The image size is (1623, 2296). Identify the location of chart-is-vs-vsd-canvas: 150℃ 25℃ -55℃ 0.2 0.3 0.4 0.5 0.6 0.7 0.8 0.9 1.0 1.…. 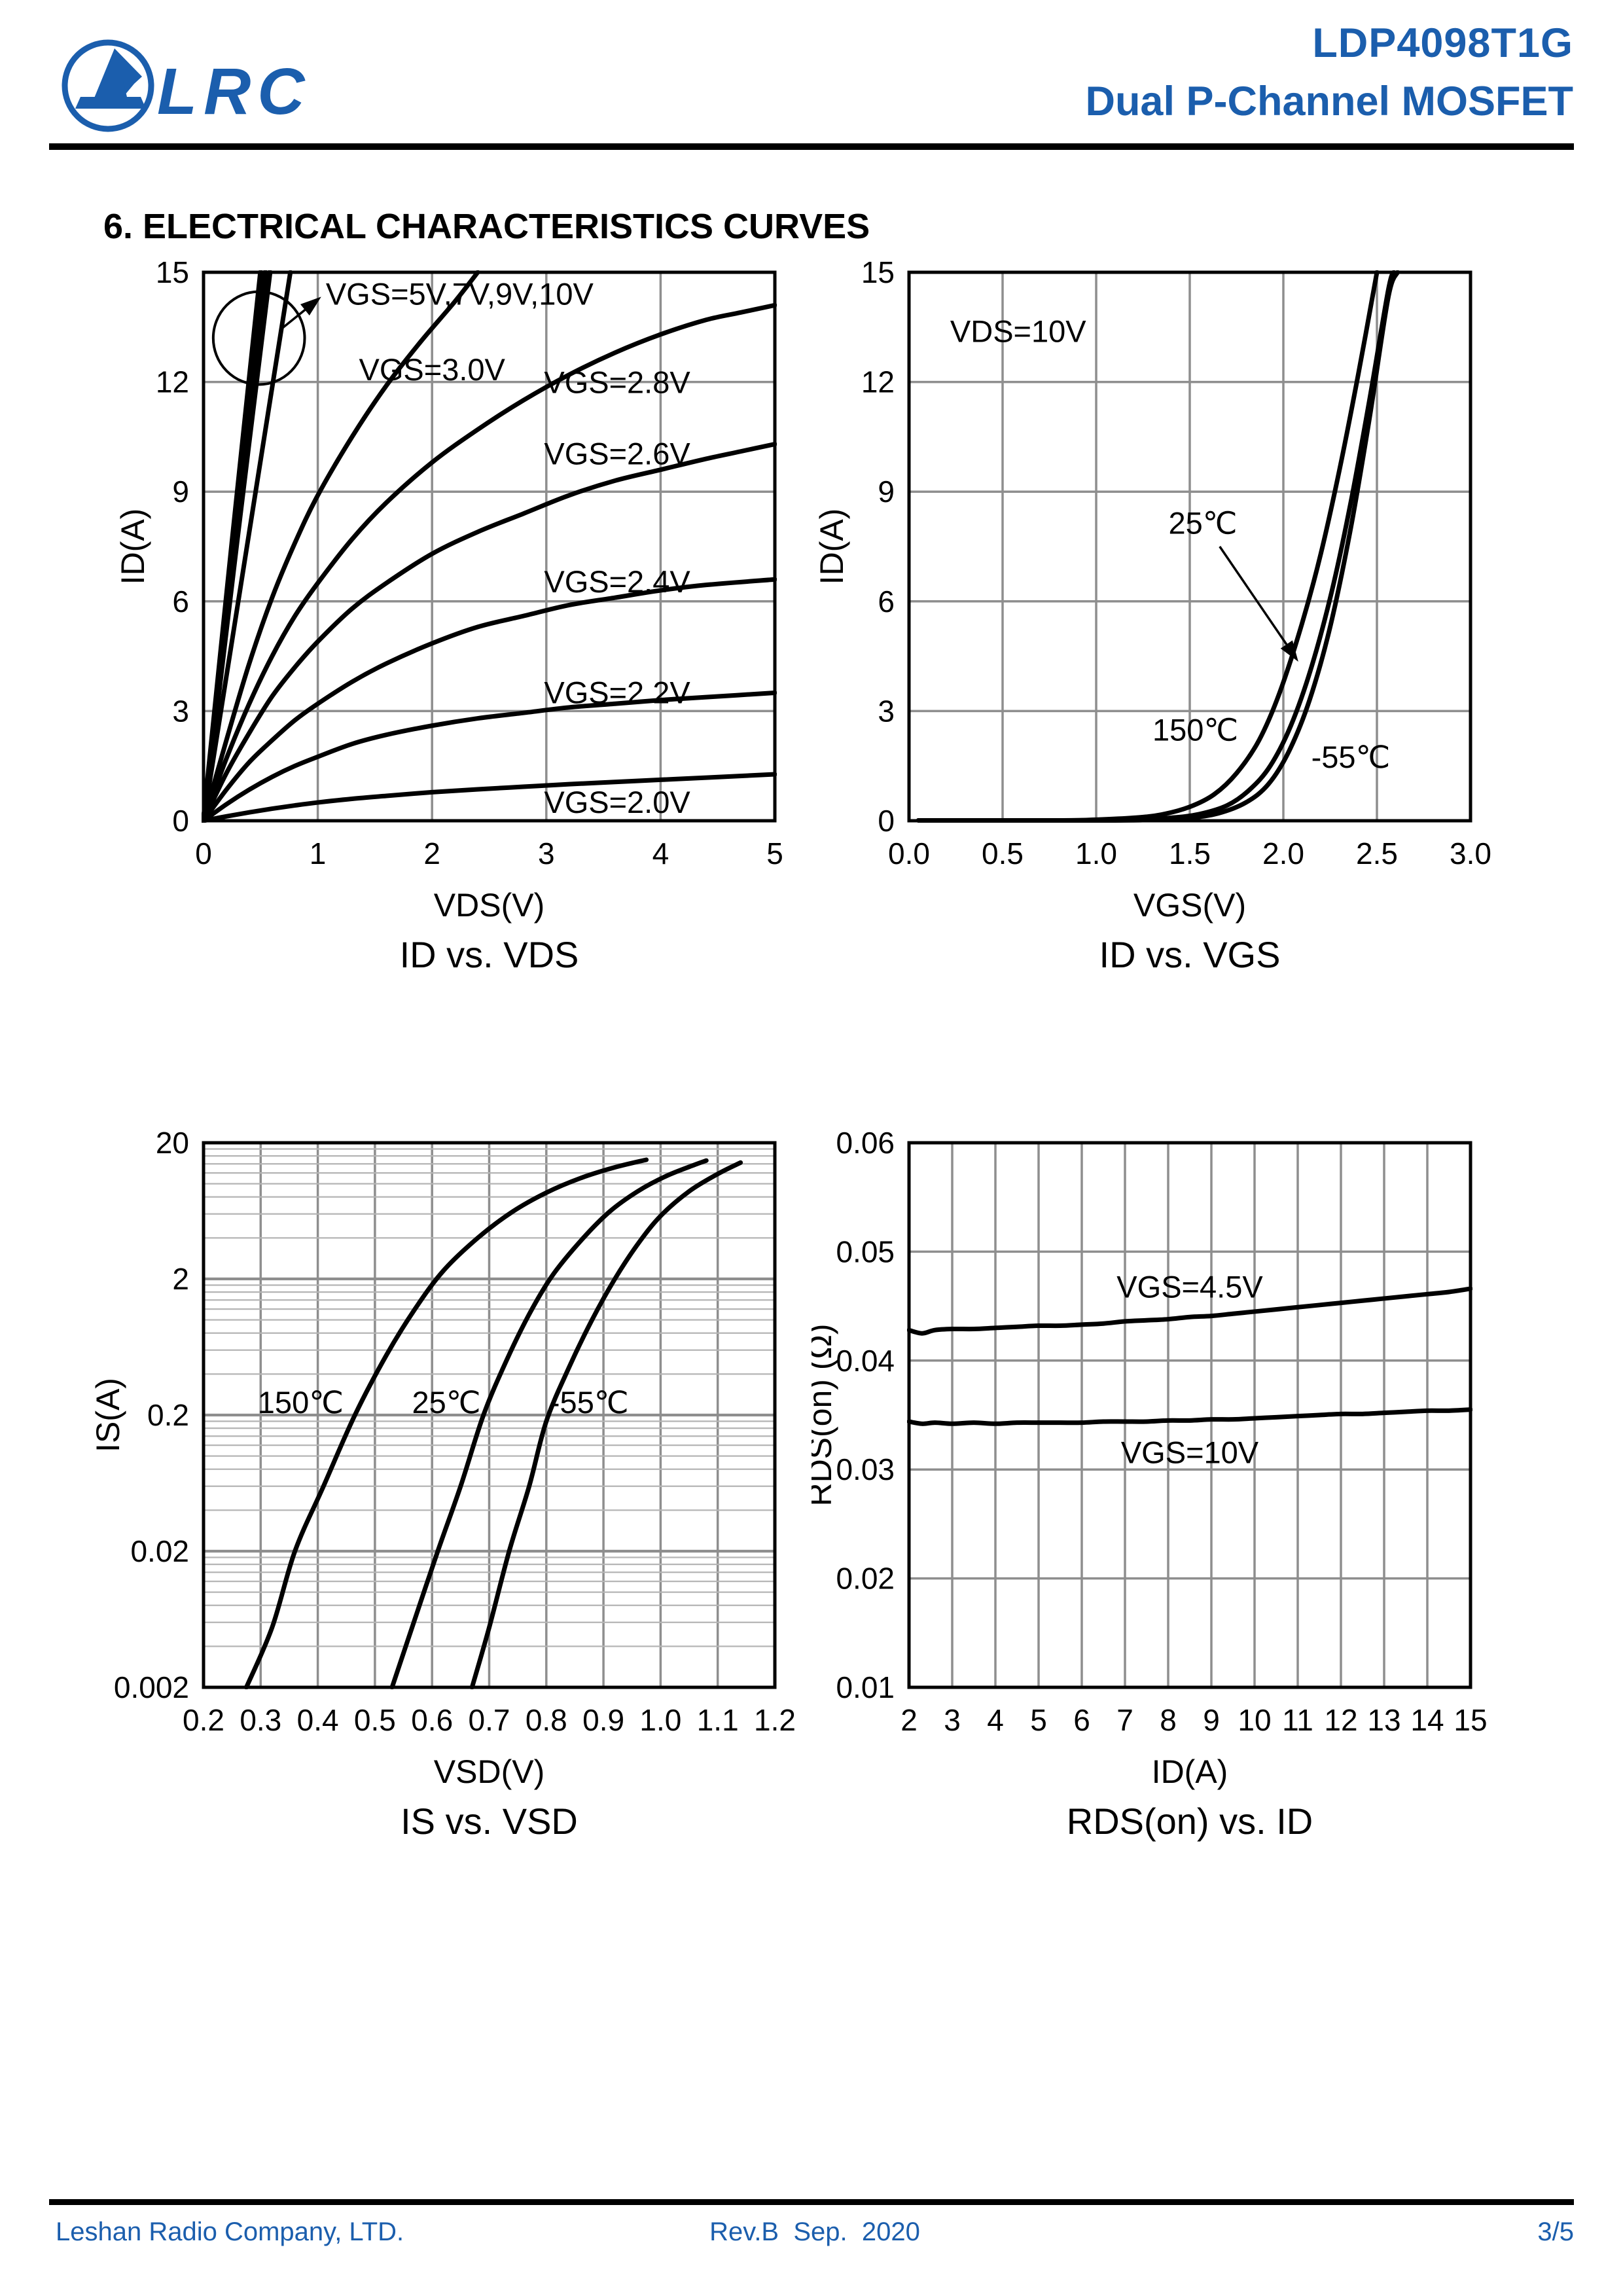
(443, 1484).